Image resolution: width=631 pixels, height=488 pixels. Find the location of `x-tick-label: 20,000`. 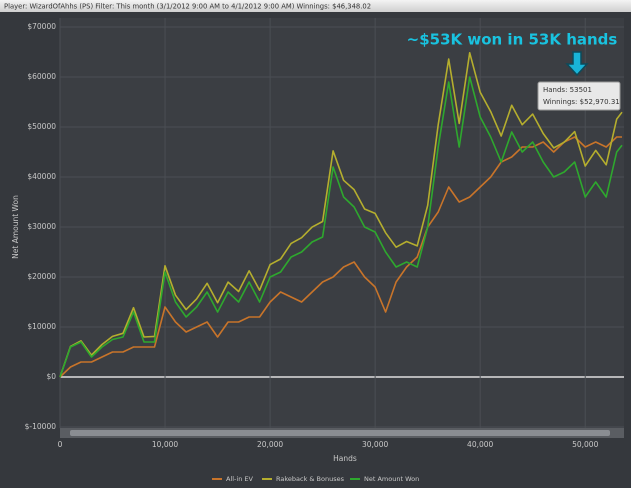

x-tick-label: 20,000 is located at coordinates (270, 444).